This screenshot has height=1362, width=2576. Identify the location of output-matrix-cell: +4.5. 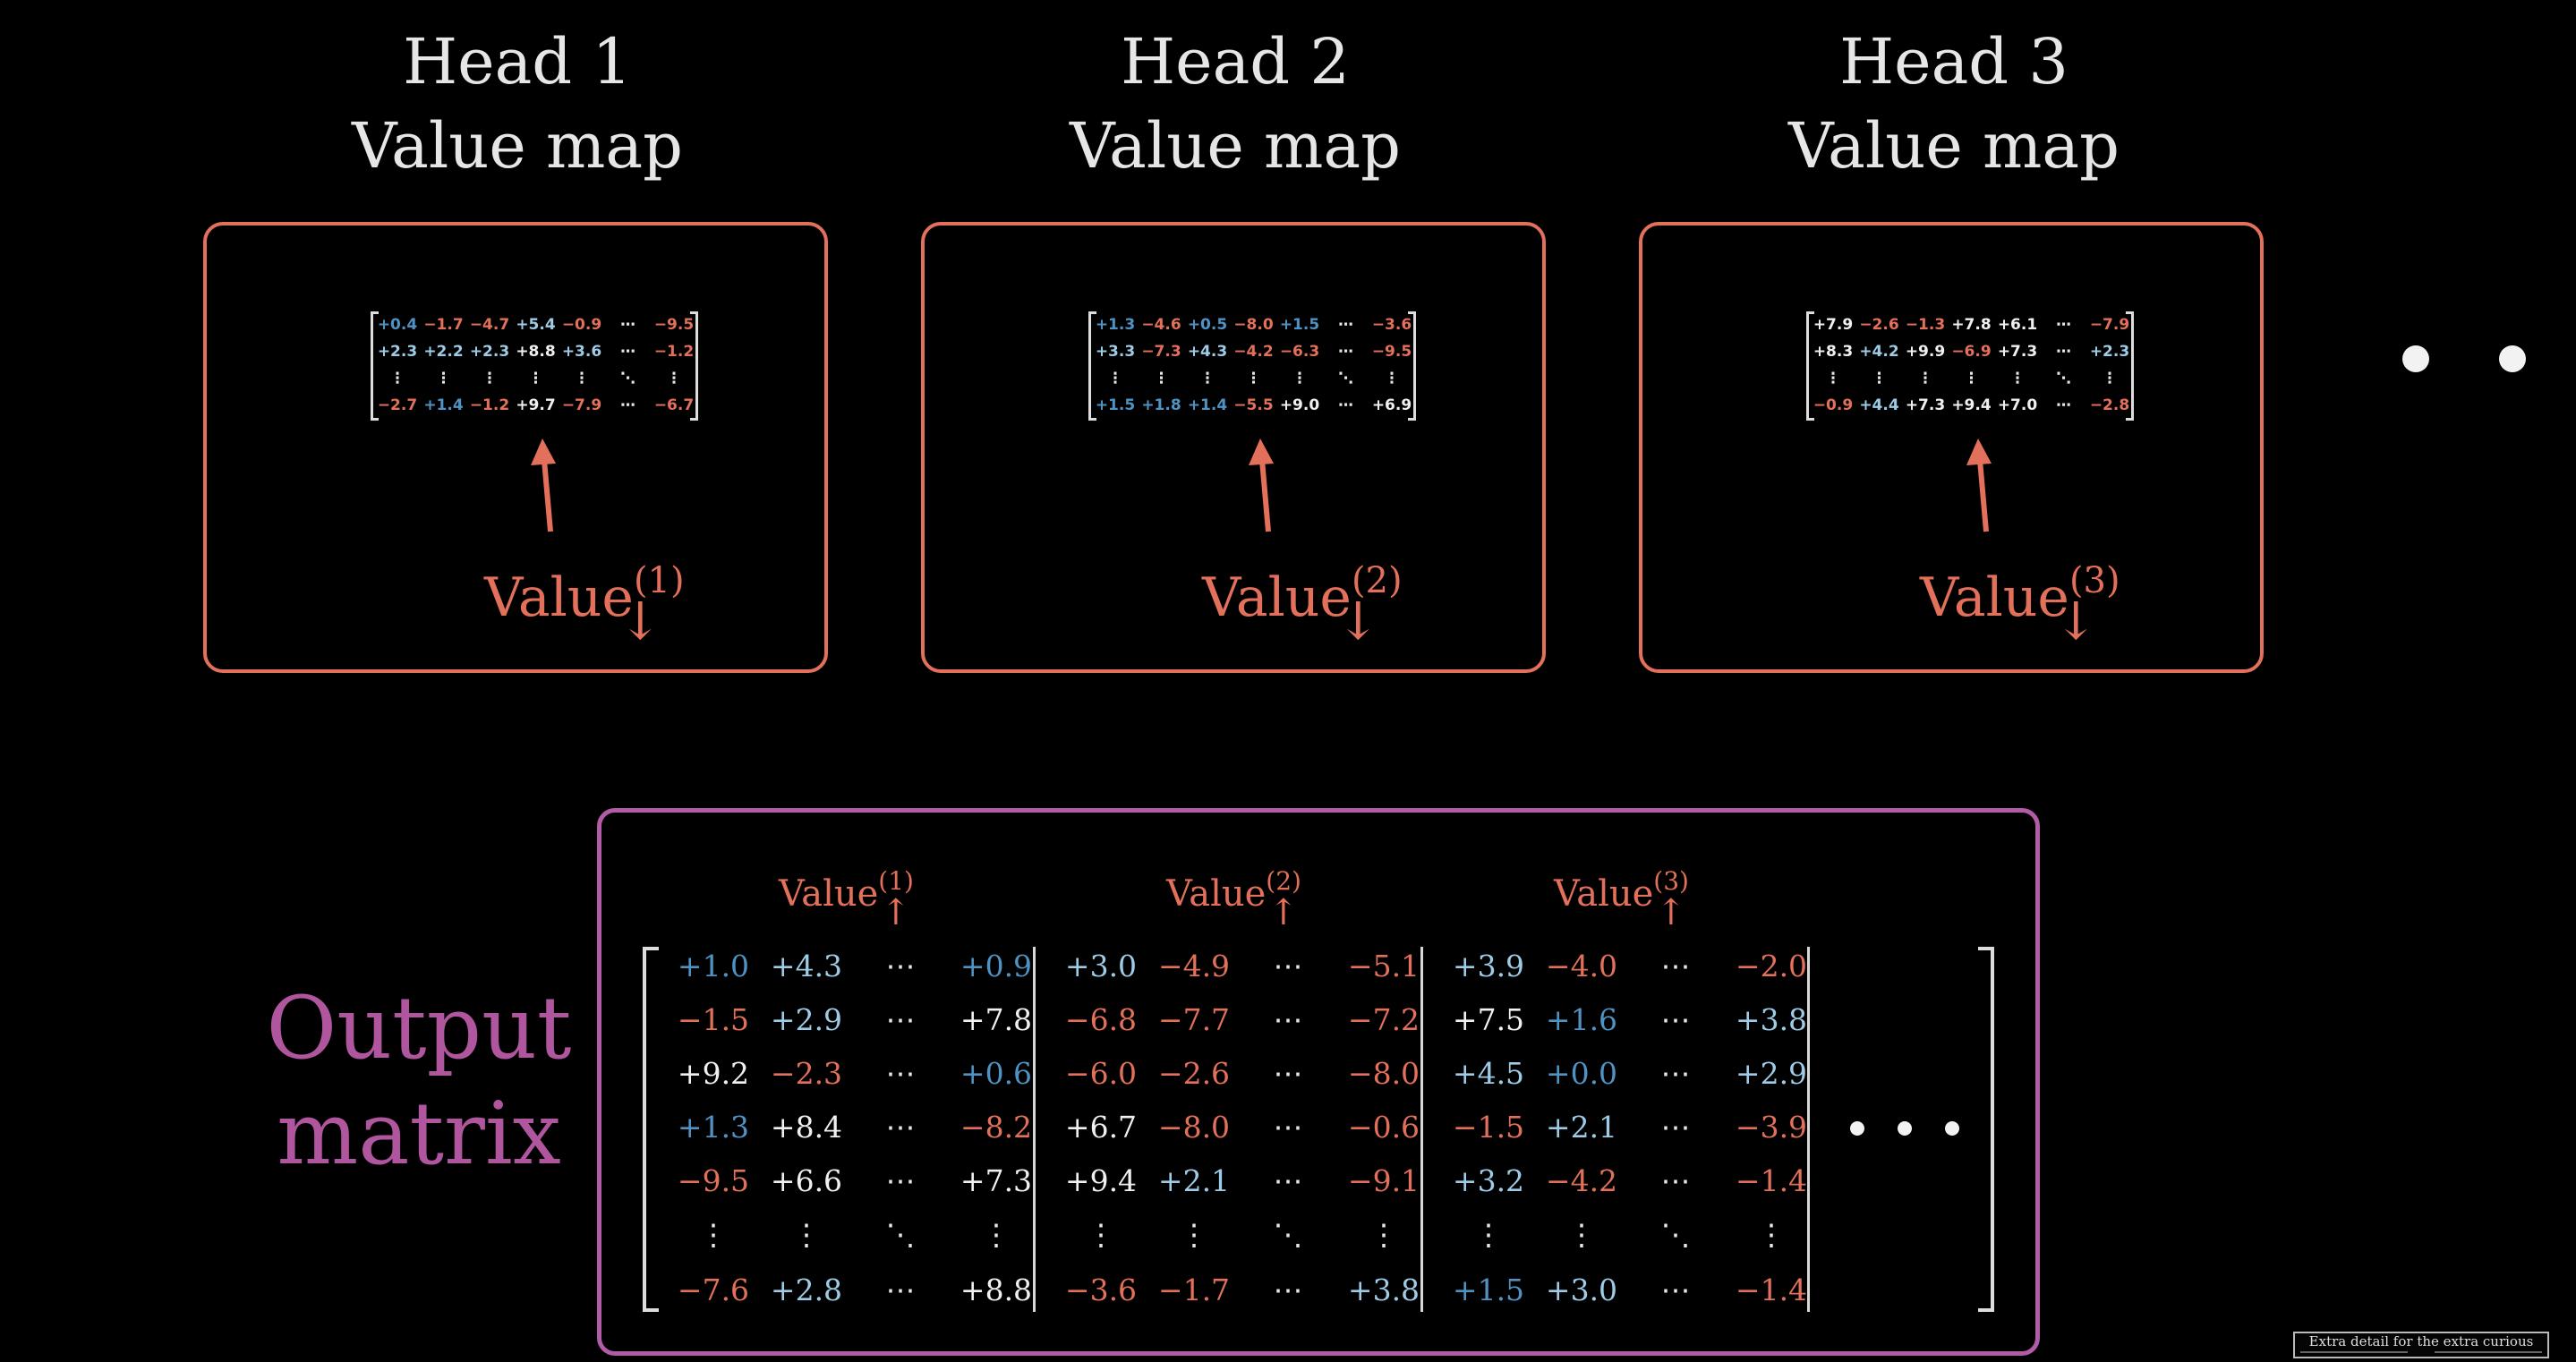
(1488, 1074).